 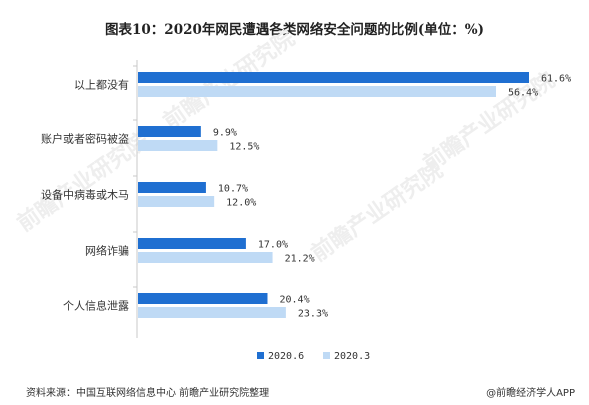 What do you see at coordinates (313, 356) in the screenshot?
I see `legend: 2020.6 2020.3` at bounding box center [313, 356].